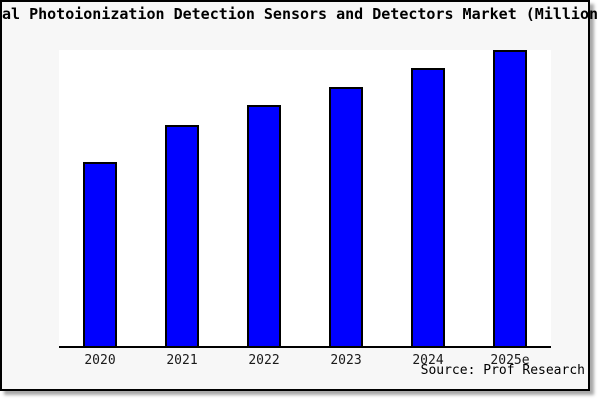 This screenshot has height=400, width=600. Describe the element at coordinates (264, 360) in the screenshot. I see `x-tick-label-2022: 2022` at that location.